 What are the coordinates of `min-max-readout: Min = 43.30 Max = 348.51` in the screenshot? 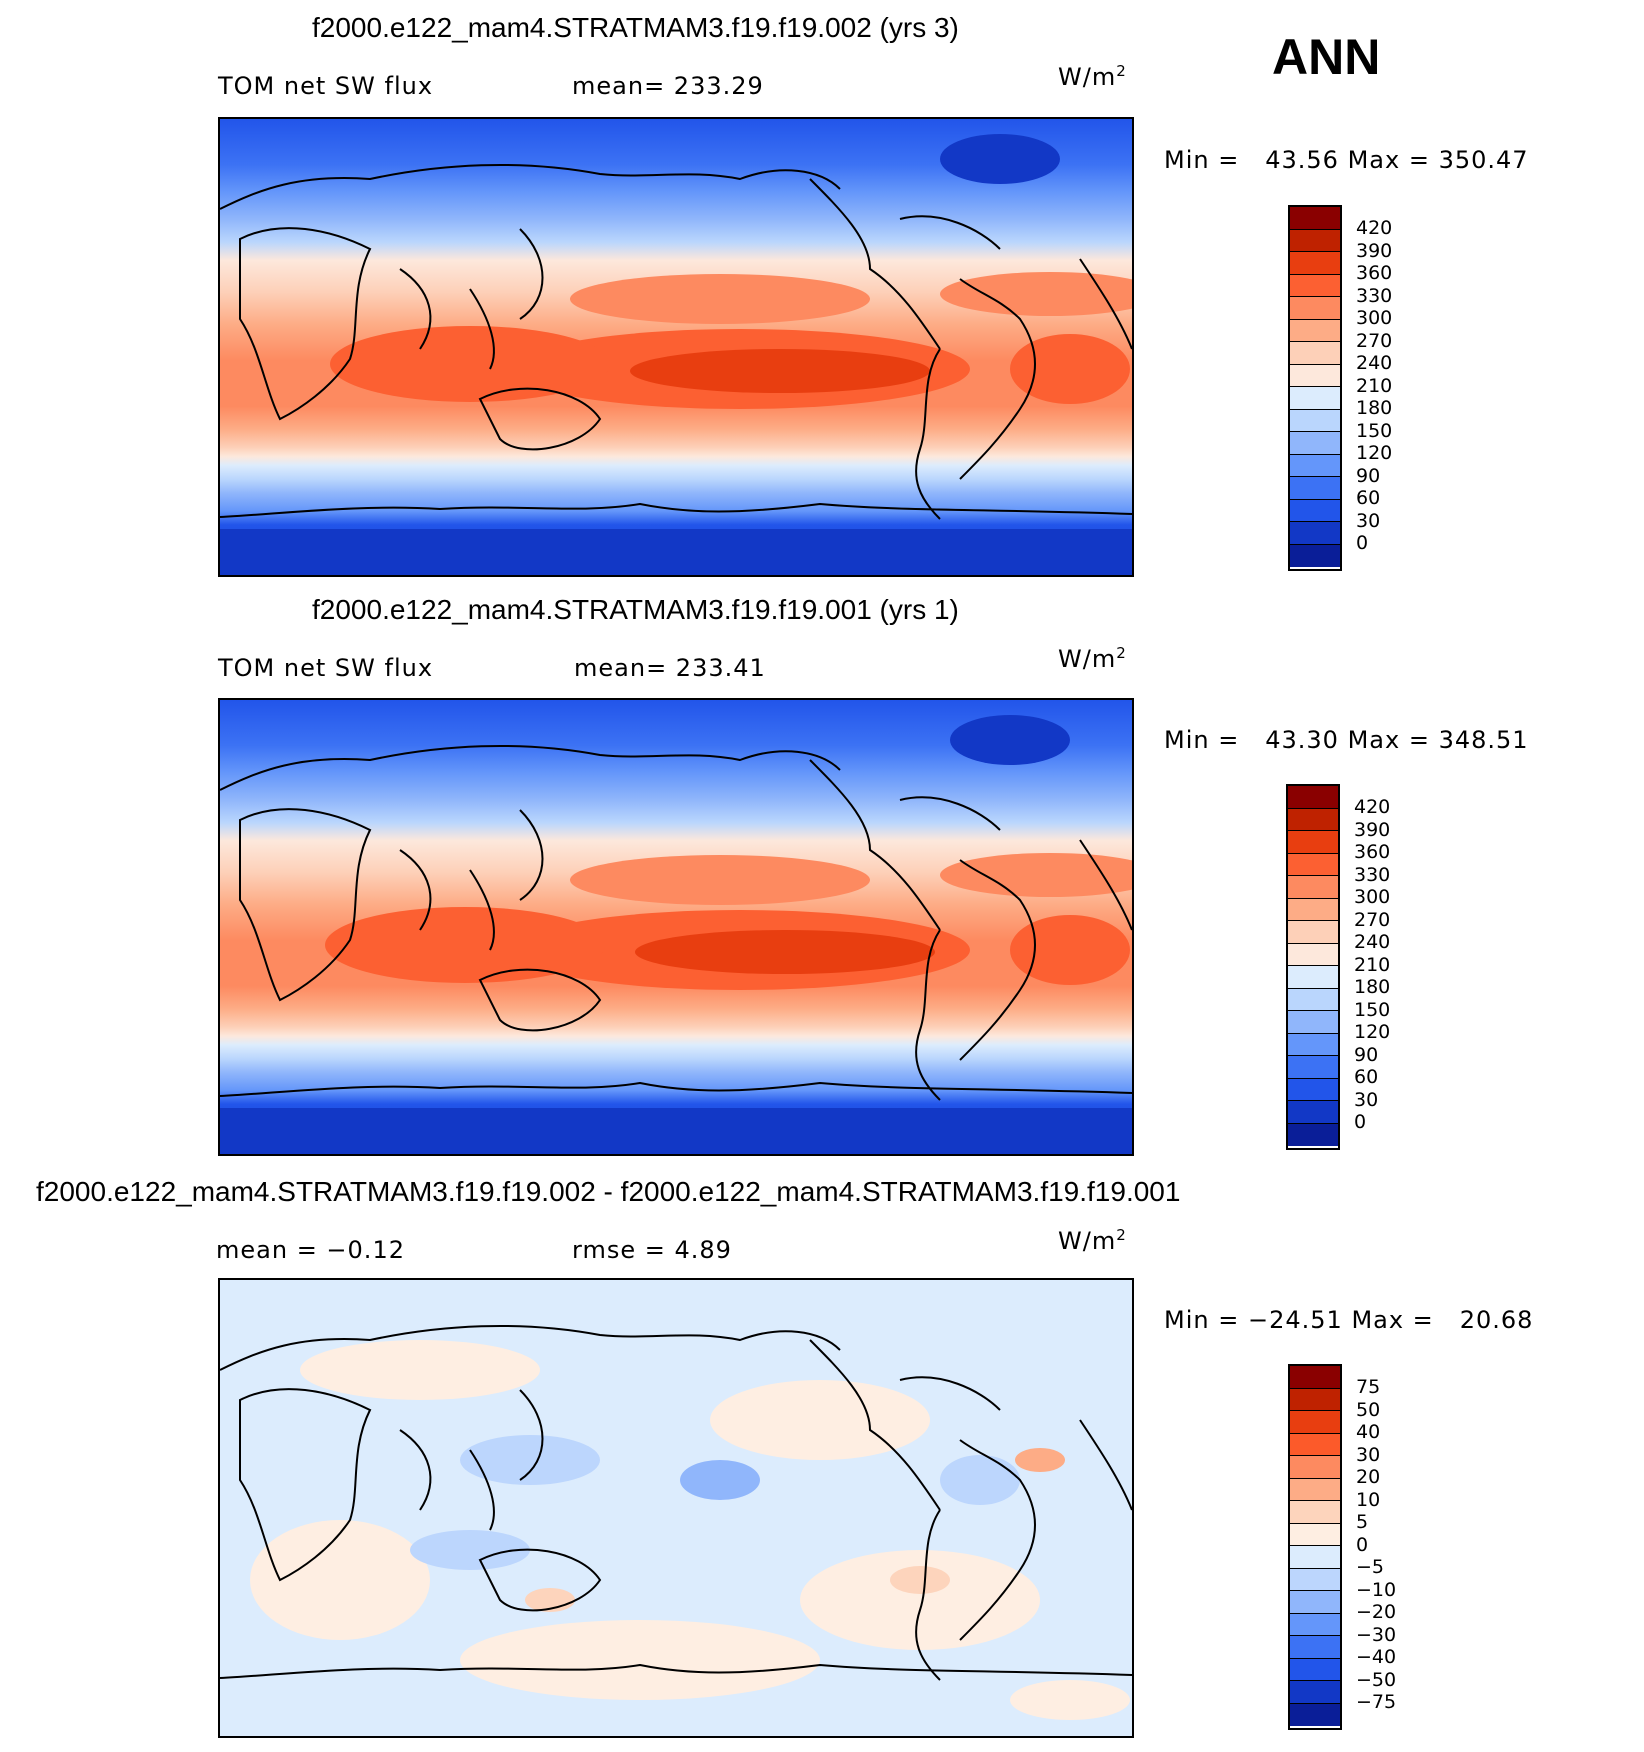 It's located at (1346, 740).